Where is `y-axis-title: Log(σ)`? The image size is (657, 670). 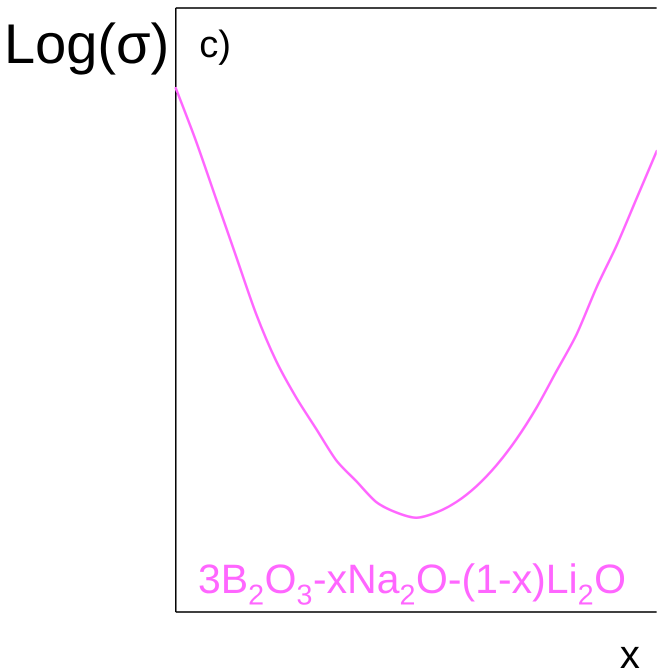
y-axis-title: Log(σ) is located at coordinates (87, 48).